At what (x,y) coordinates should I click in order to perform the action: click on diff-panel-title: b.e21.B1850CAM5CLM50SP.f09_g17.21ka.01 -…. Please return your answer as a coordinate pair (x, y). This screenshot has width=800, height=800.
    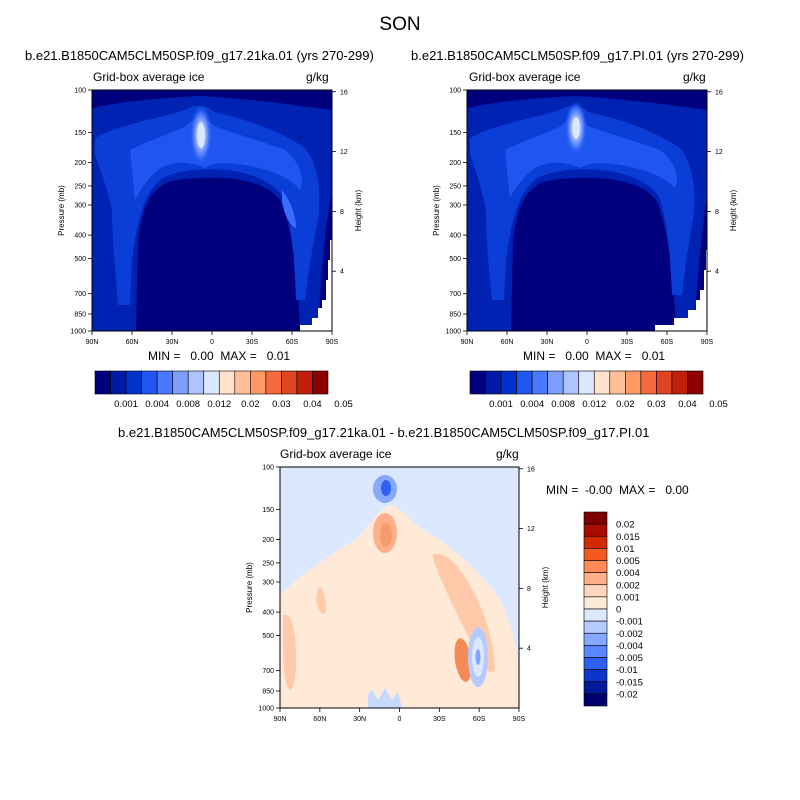
    Looking at the image, I should click on (384, 432).